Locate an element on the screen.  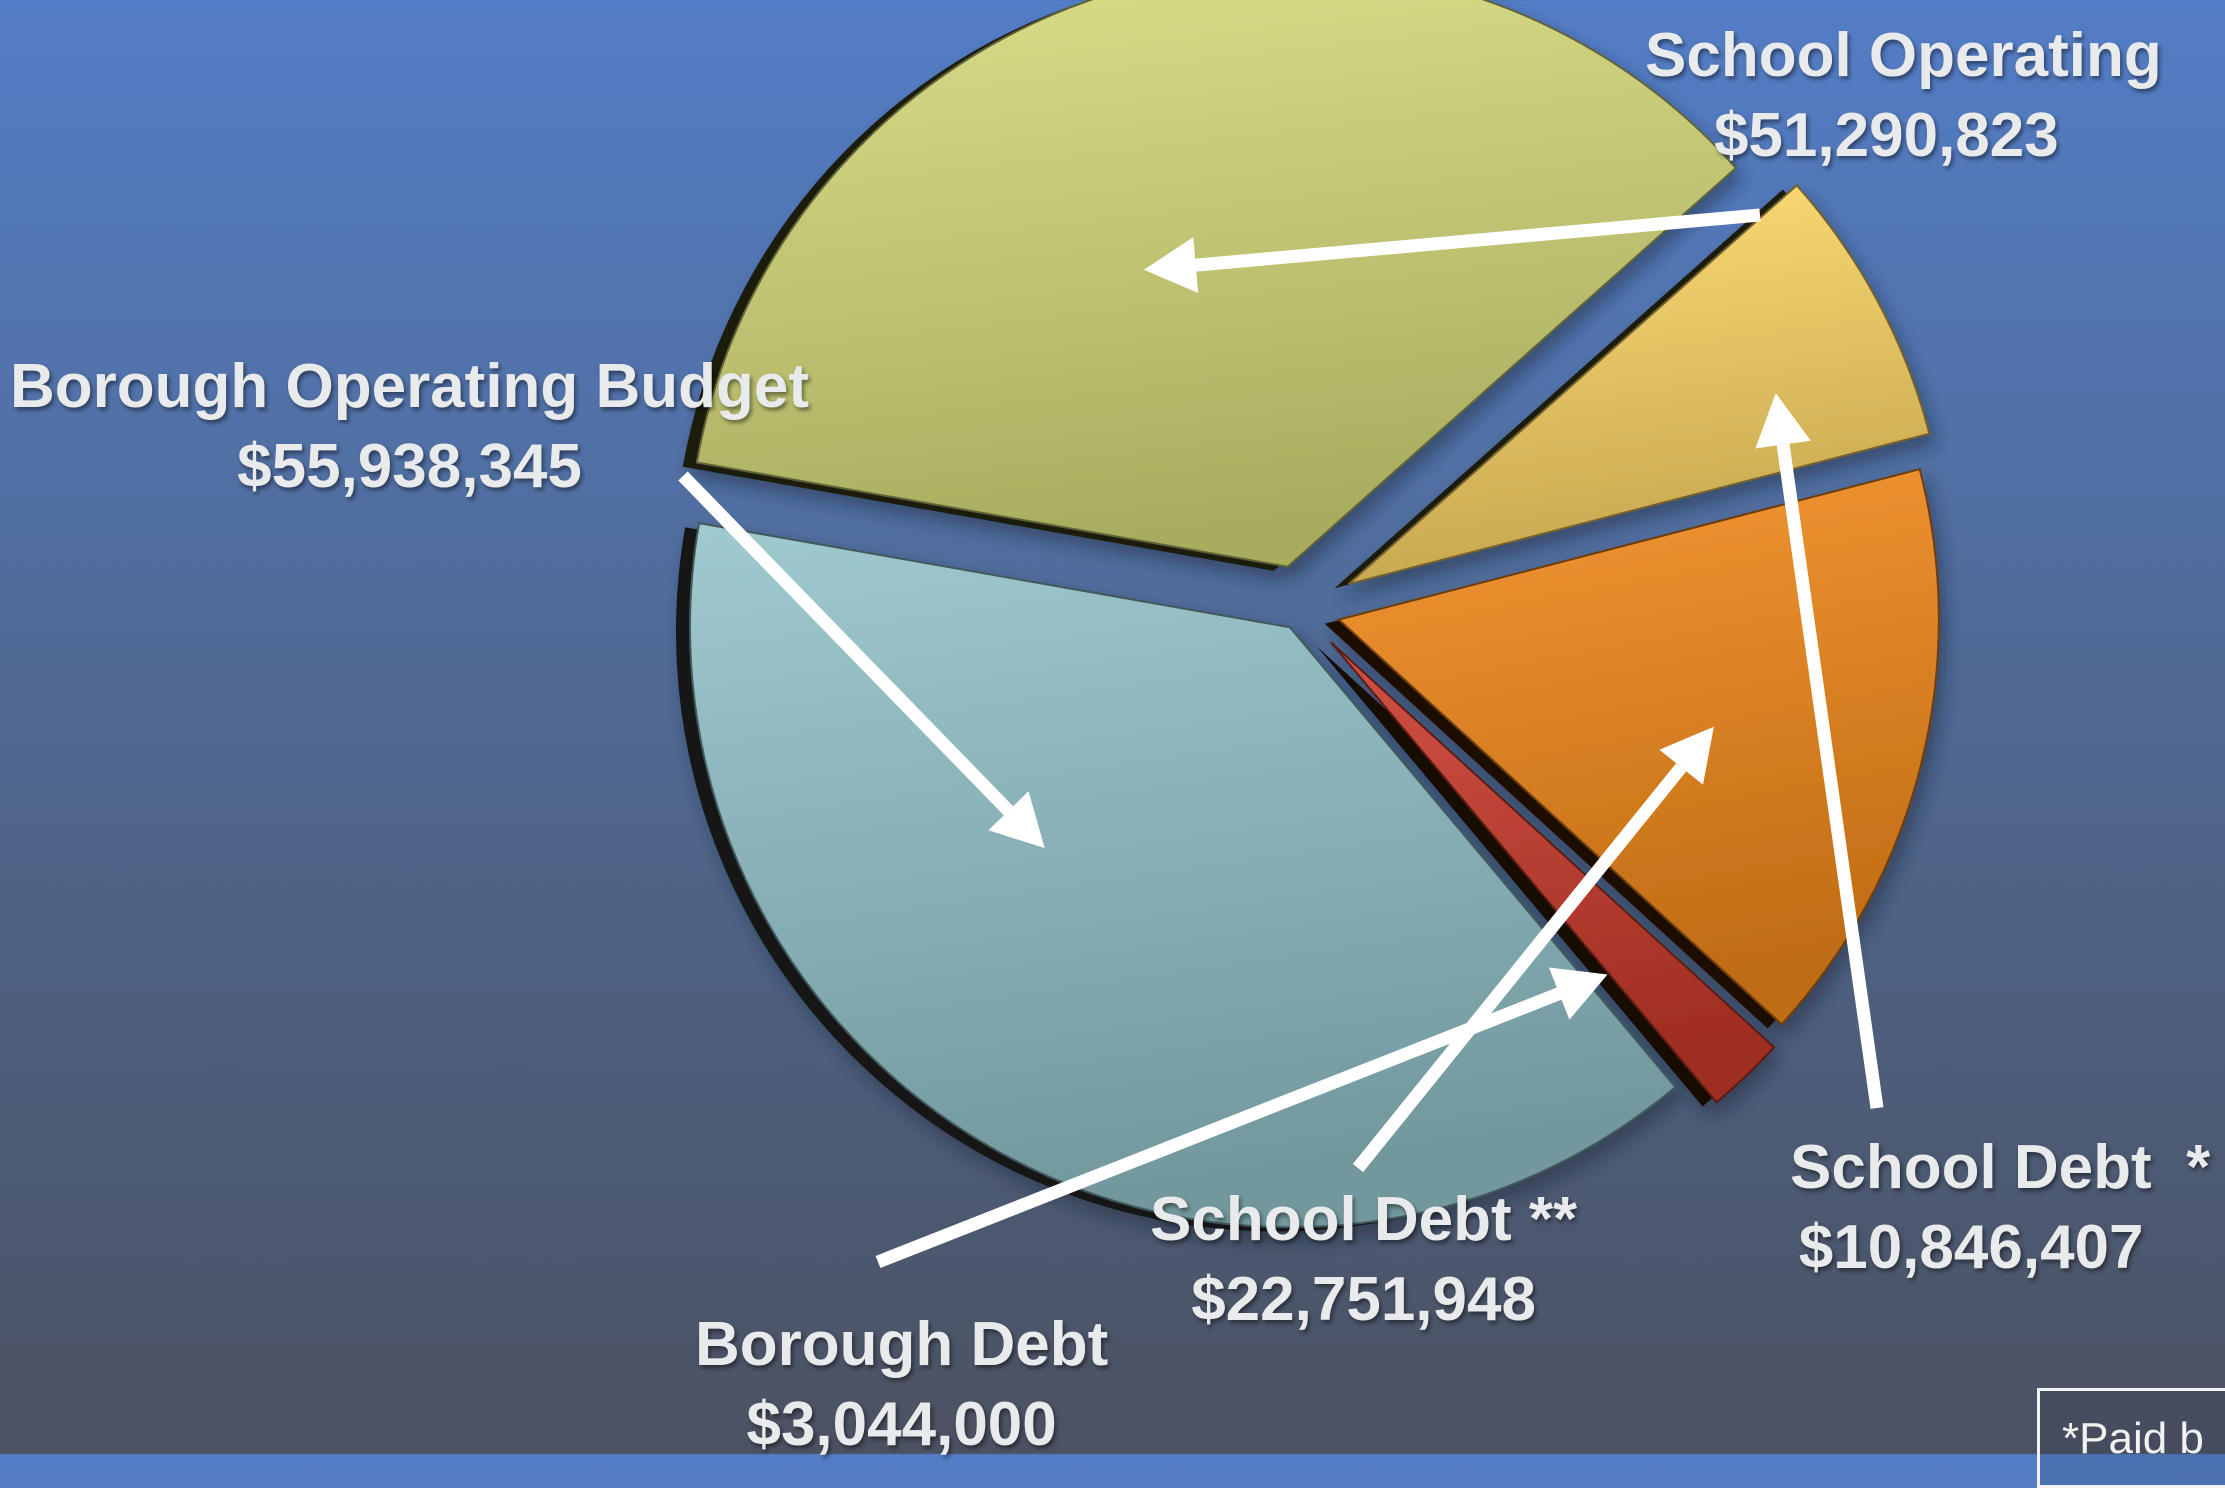
label-value: $55,938,345 is located at coordinates (409, 466).